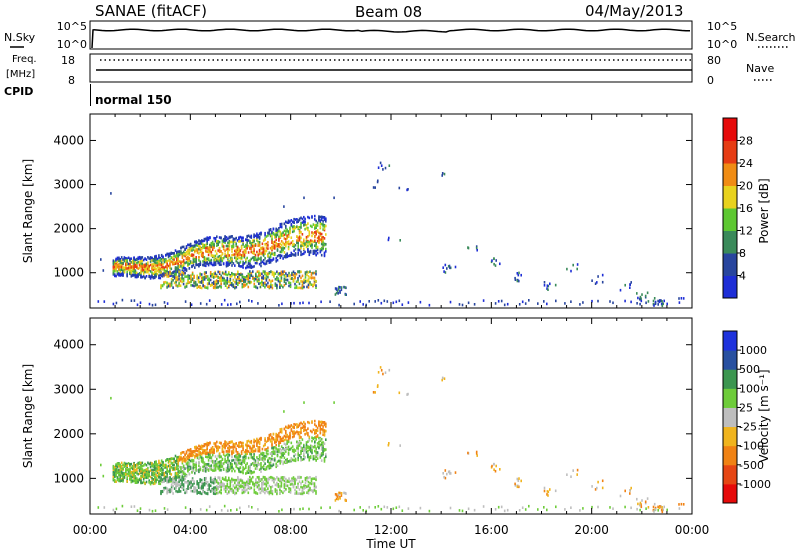  What do you see at coordinates (710, 80) in the screenshot?
I see `nave-tick-bottom: 0` at bounding box center [710, 80].